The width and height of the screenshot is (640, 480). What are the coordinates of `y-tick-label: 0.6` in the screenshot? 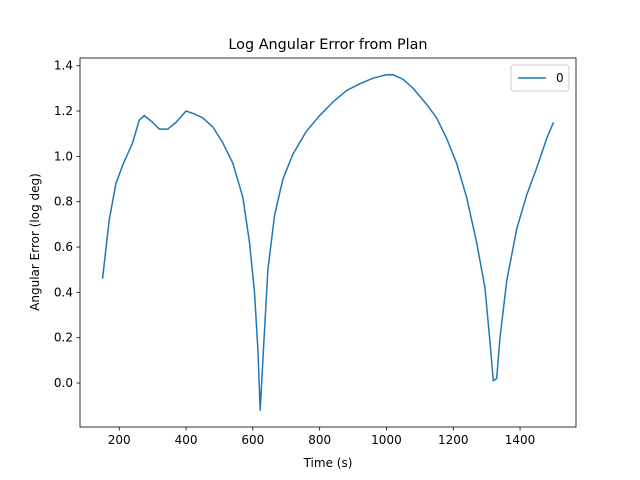 It's located at (63, 247).